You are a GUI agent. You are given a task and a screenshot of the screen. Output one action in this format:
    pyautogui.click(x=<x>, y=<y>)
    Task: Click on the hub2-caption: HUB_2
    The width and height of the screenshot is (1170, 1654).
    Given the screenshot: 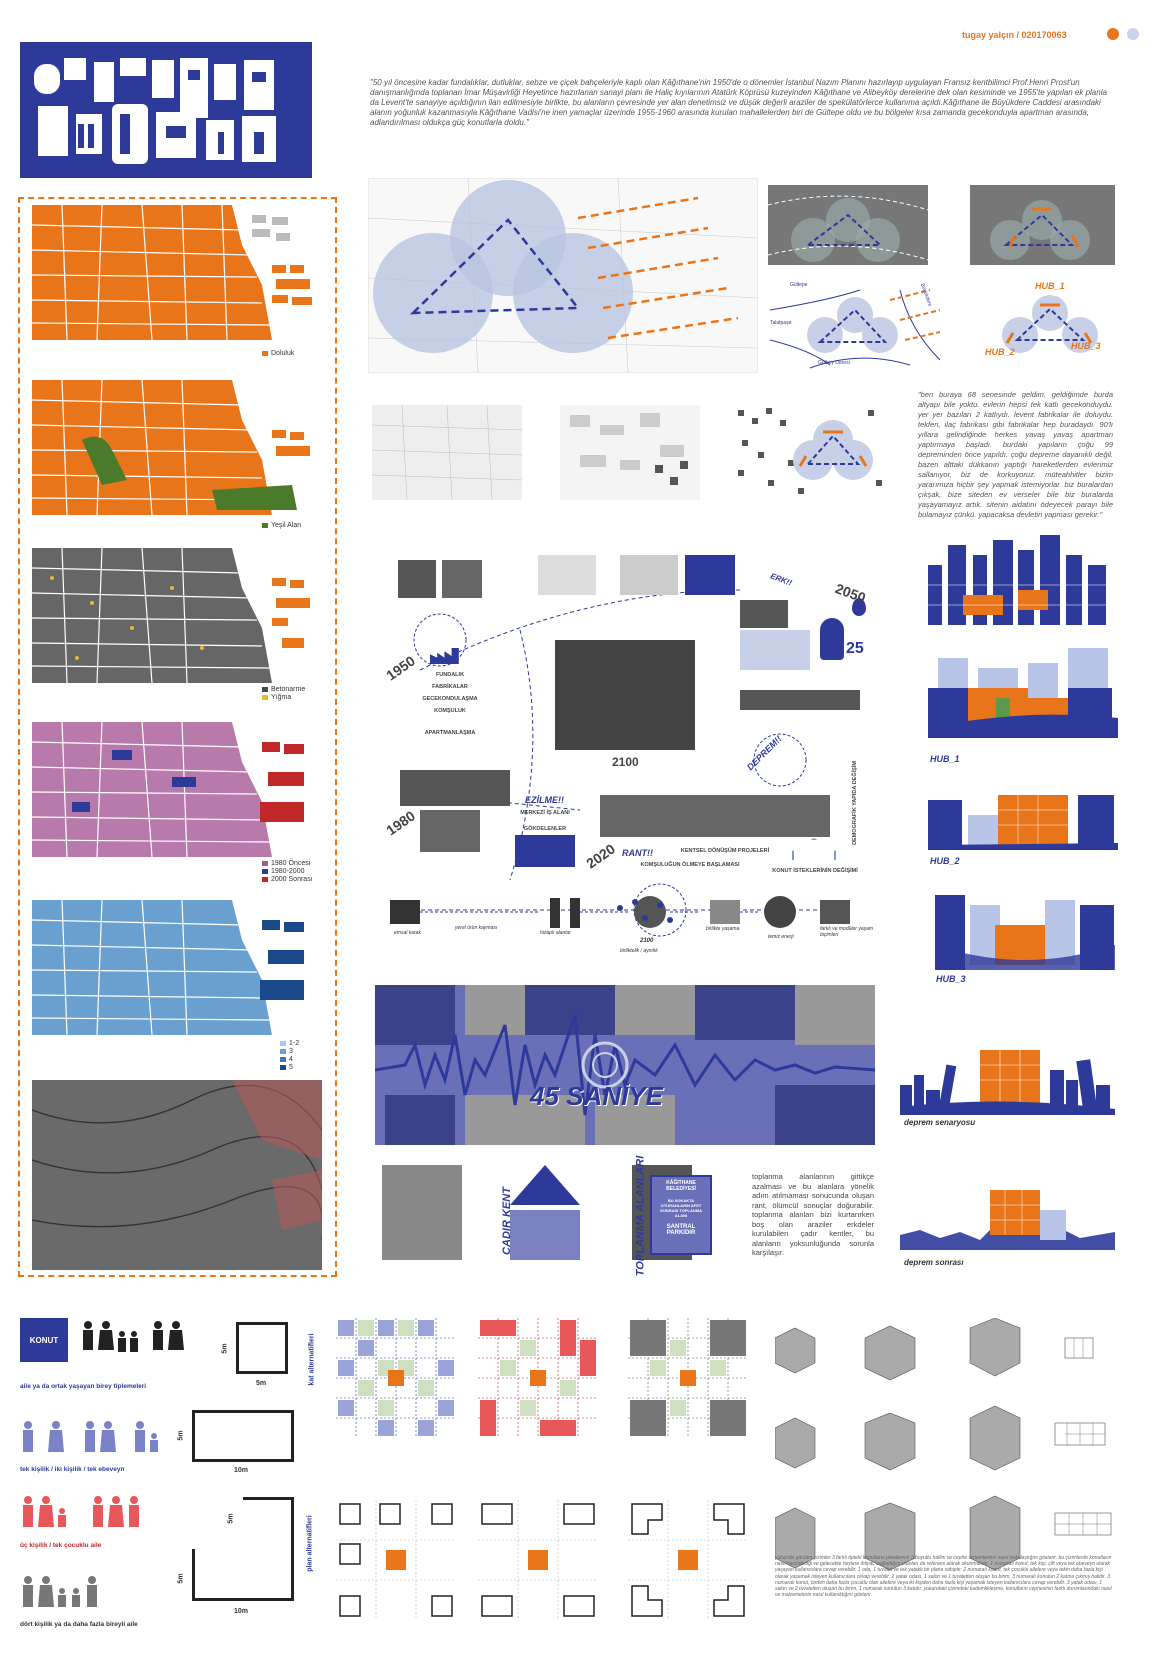 What is the action you would take?
    pyautogui.click(x=945, y=861)
    